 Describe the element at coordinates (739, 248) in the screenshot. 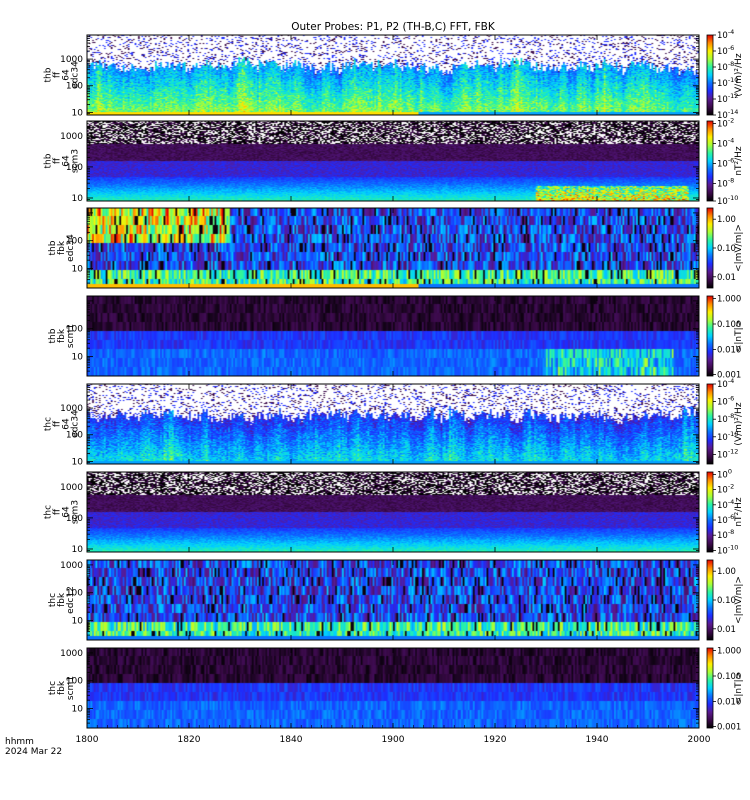

I see `colorbar-label: <|mV/m|>` at that location.